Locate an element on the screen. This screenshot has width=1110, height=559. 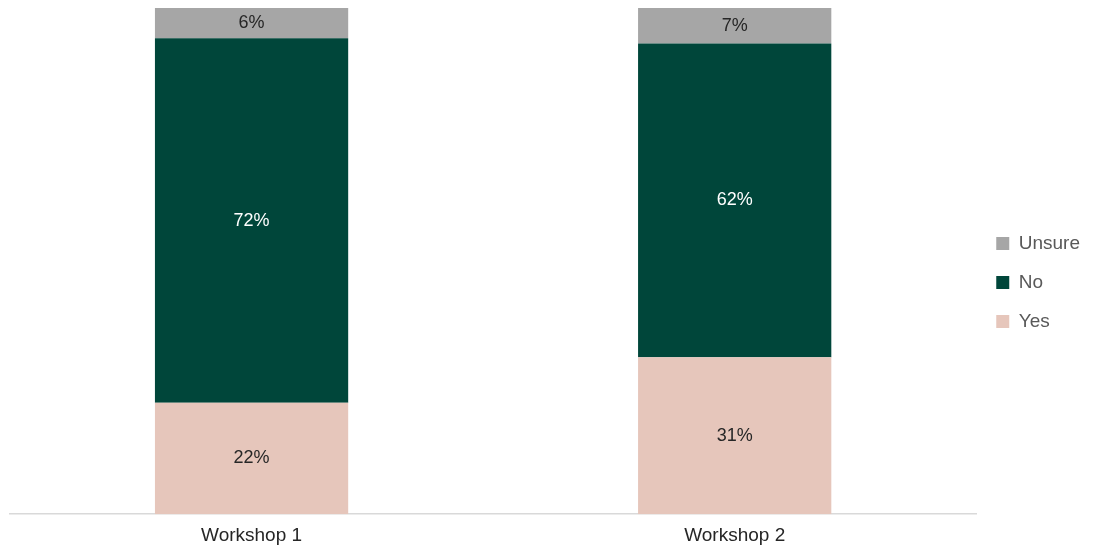
data-label: 62% is located at coordinates (734, 199).